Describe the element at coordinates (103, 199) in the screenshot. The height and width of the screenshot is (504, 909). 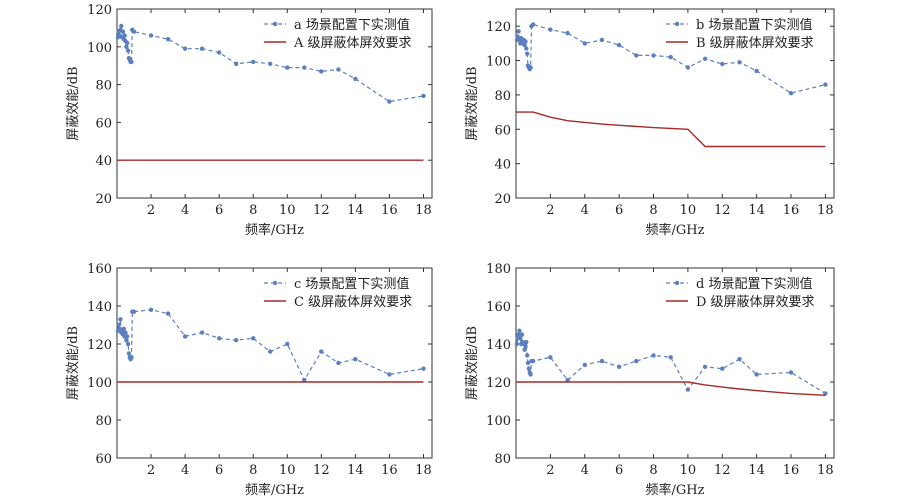
I see `y-tick-label: 20` at that location.